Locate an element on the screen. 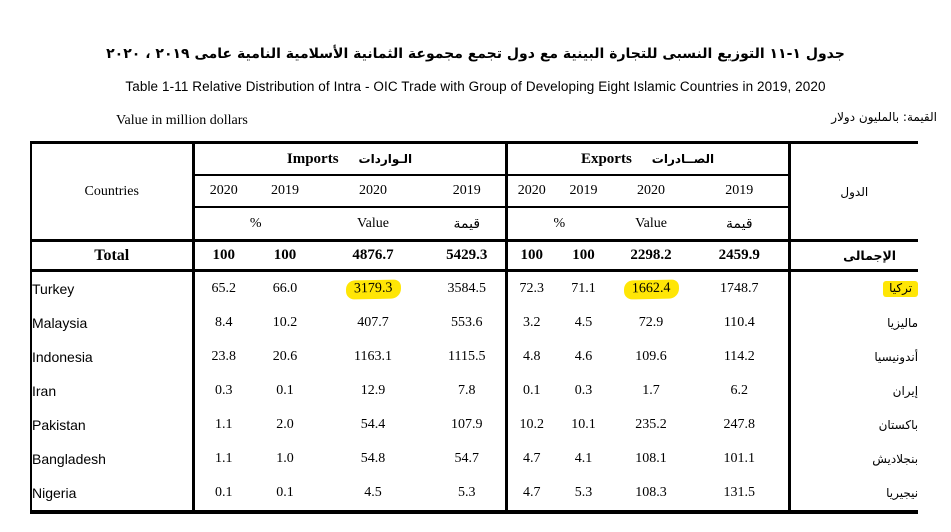 The width and height of the screenshot is (951, 532). exports-percent-header: % is located at coordinates (558, 224).